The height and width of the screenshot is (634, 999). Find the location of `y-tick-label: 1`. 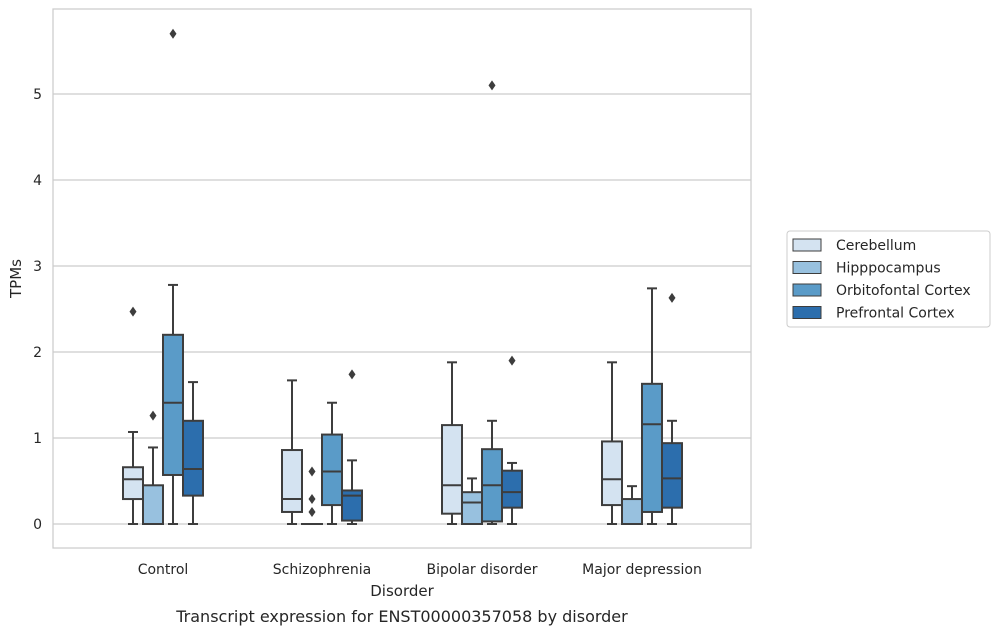

y-tick-label: 1 is located at coordinates (37, 439).